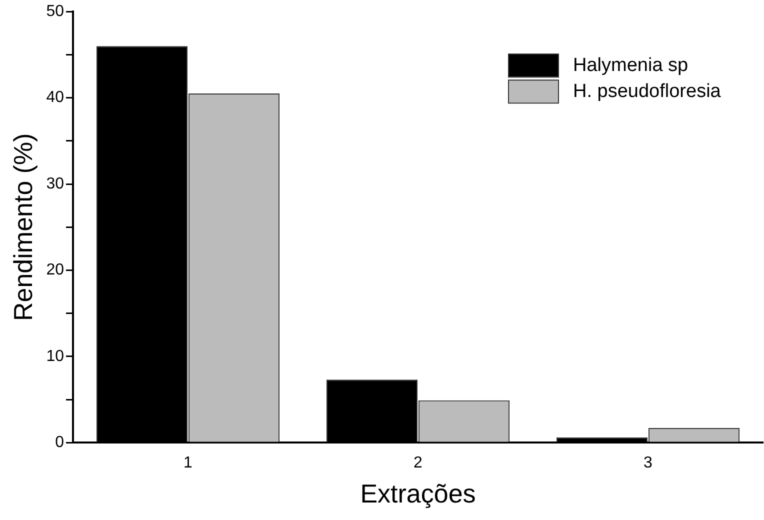 The image size is (764, 520). What do you see at coordinates (55, 356) in the screenshot?
I see `y-tick-label: 10` at bounding box center [55, 356].